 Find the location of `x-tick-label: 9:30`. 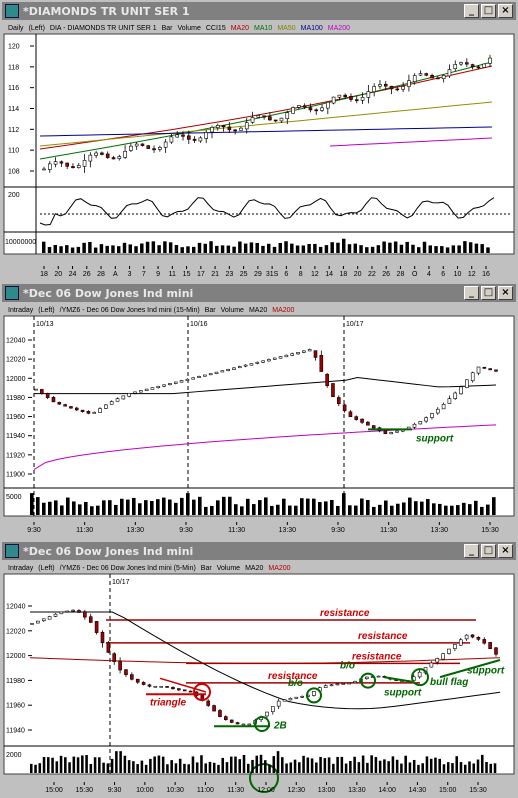

x-tick-label: 9:30 is located at coordinates (338, 530).